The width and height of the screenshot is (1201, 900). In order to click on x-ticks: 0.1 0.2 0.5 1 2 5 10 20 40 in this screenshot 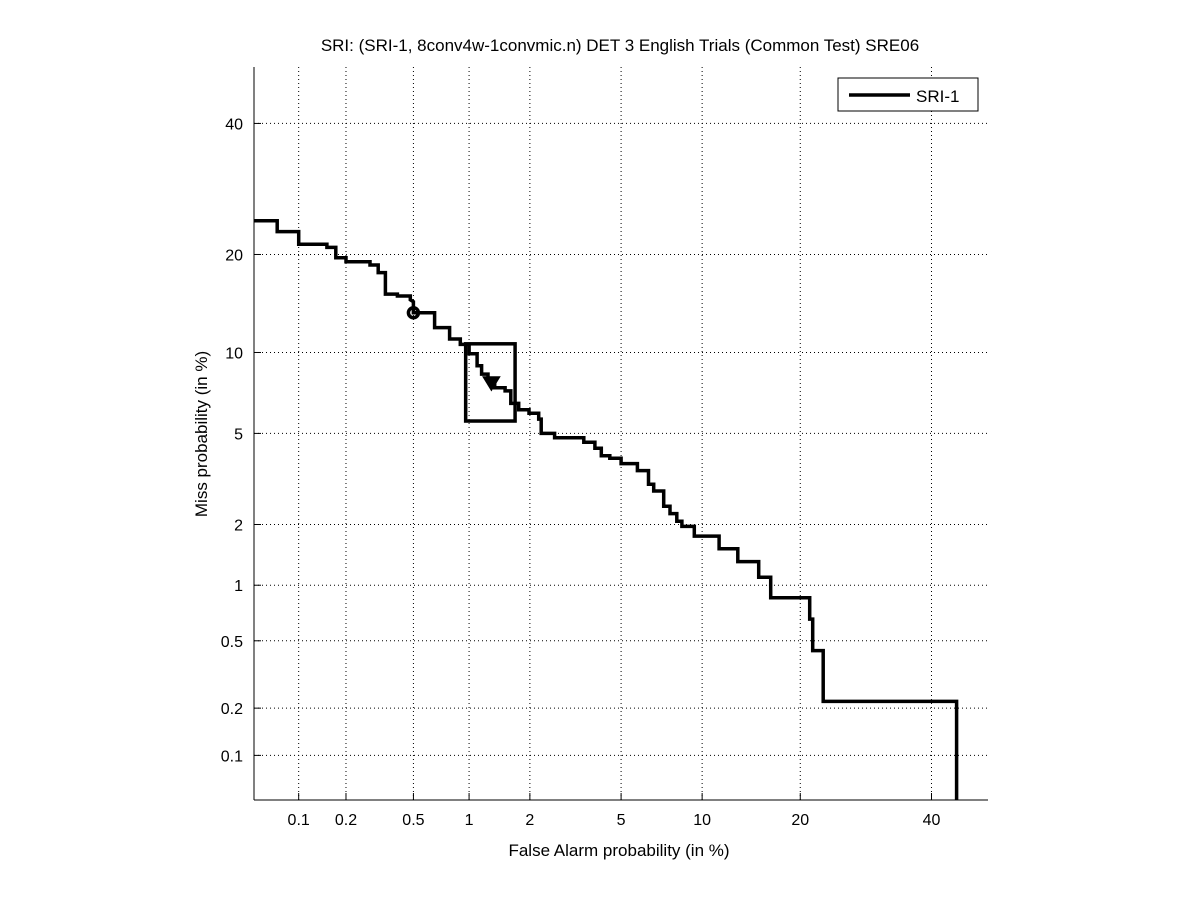, I will do `click(614, 811)`.